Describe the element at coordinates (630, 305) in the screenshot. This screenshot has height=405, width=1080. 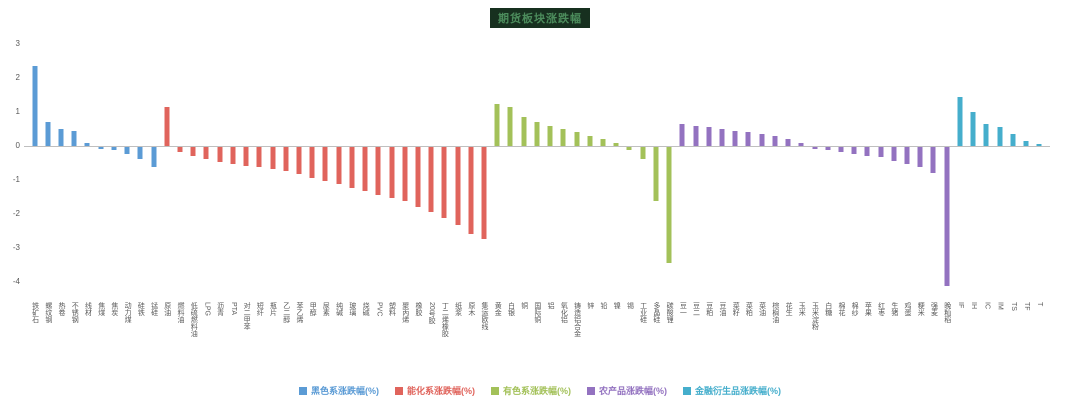
I see `x-axis-label: 锡` at that location.